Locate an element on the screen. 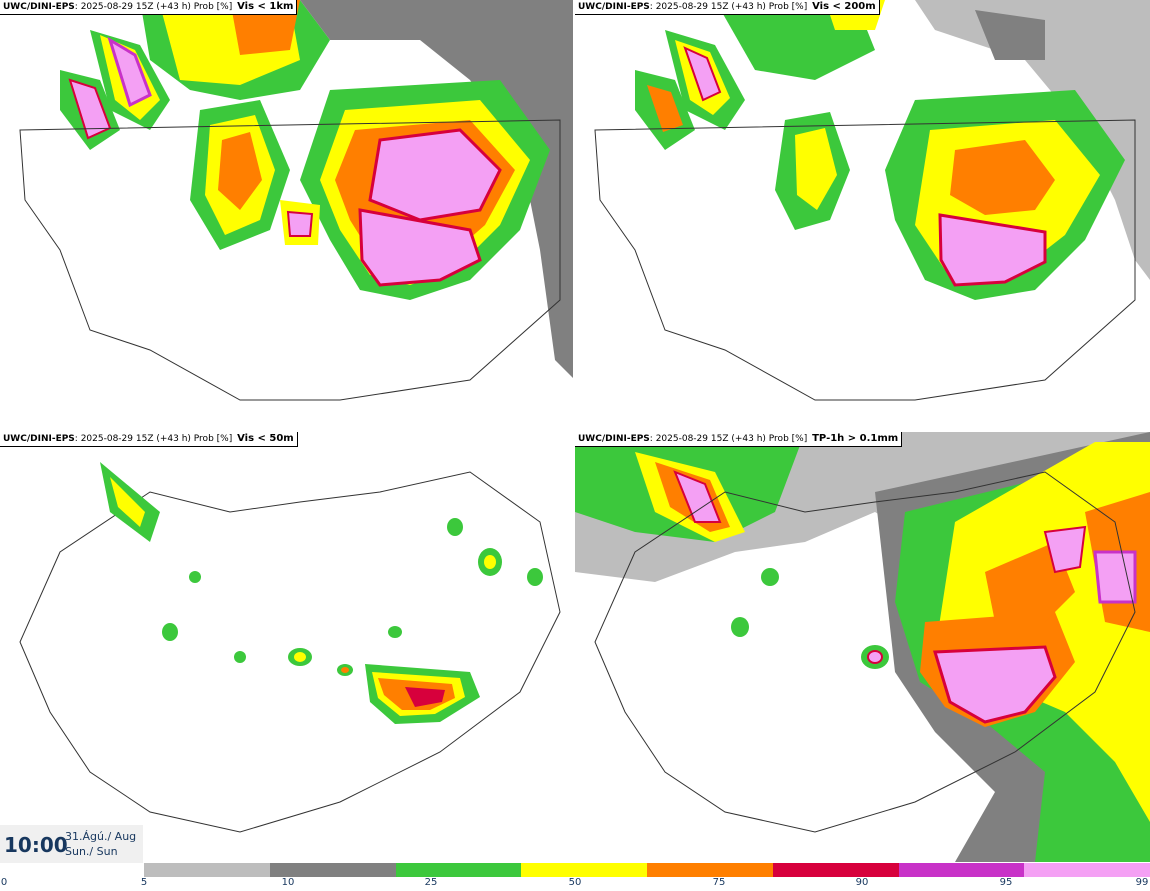 Image resolution: width=1150 pixels, height=891 pixels. colorbar-tick-label: 95 is located at coordinates (1006, 882).